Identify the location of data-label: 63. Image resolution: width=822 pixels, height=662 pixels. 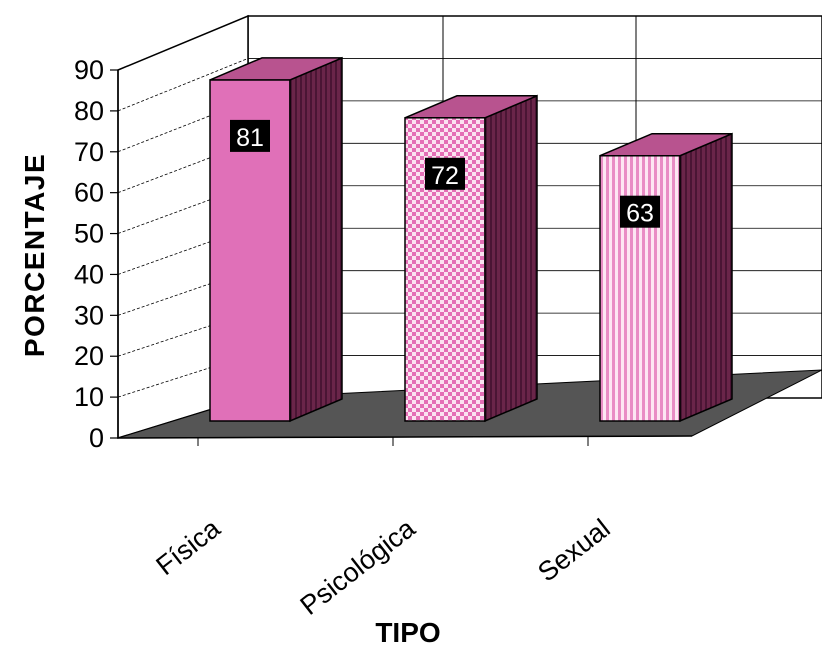
(640, 214).